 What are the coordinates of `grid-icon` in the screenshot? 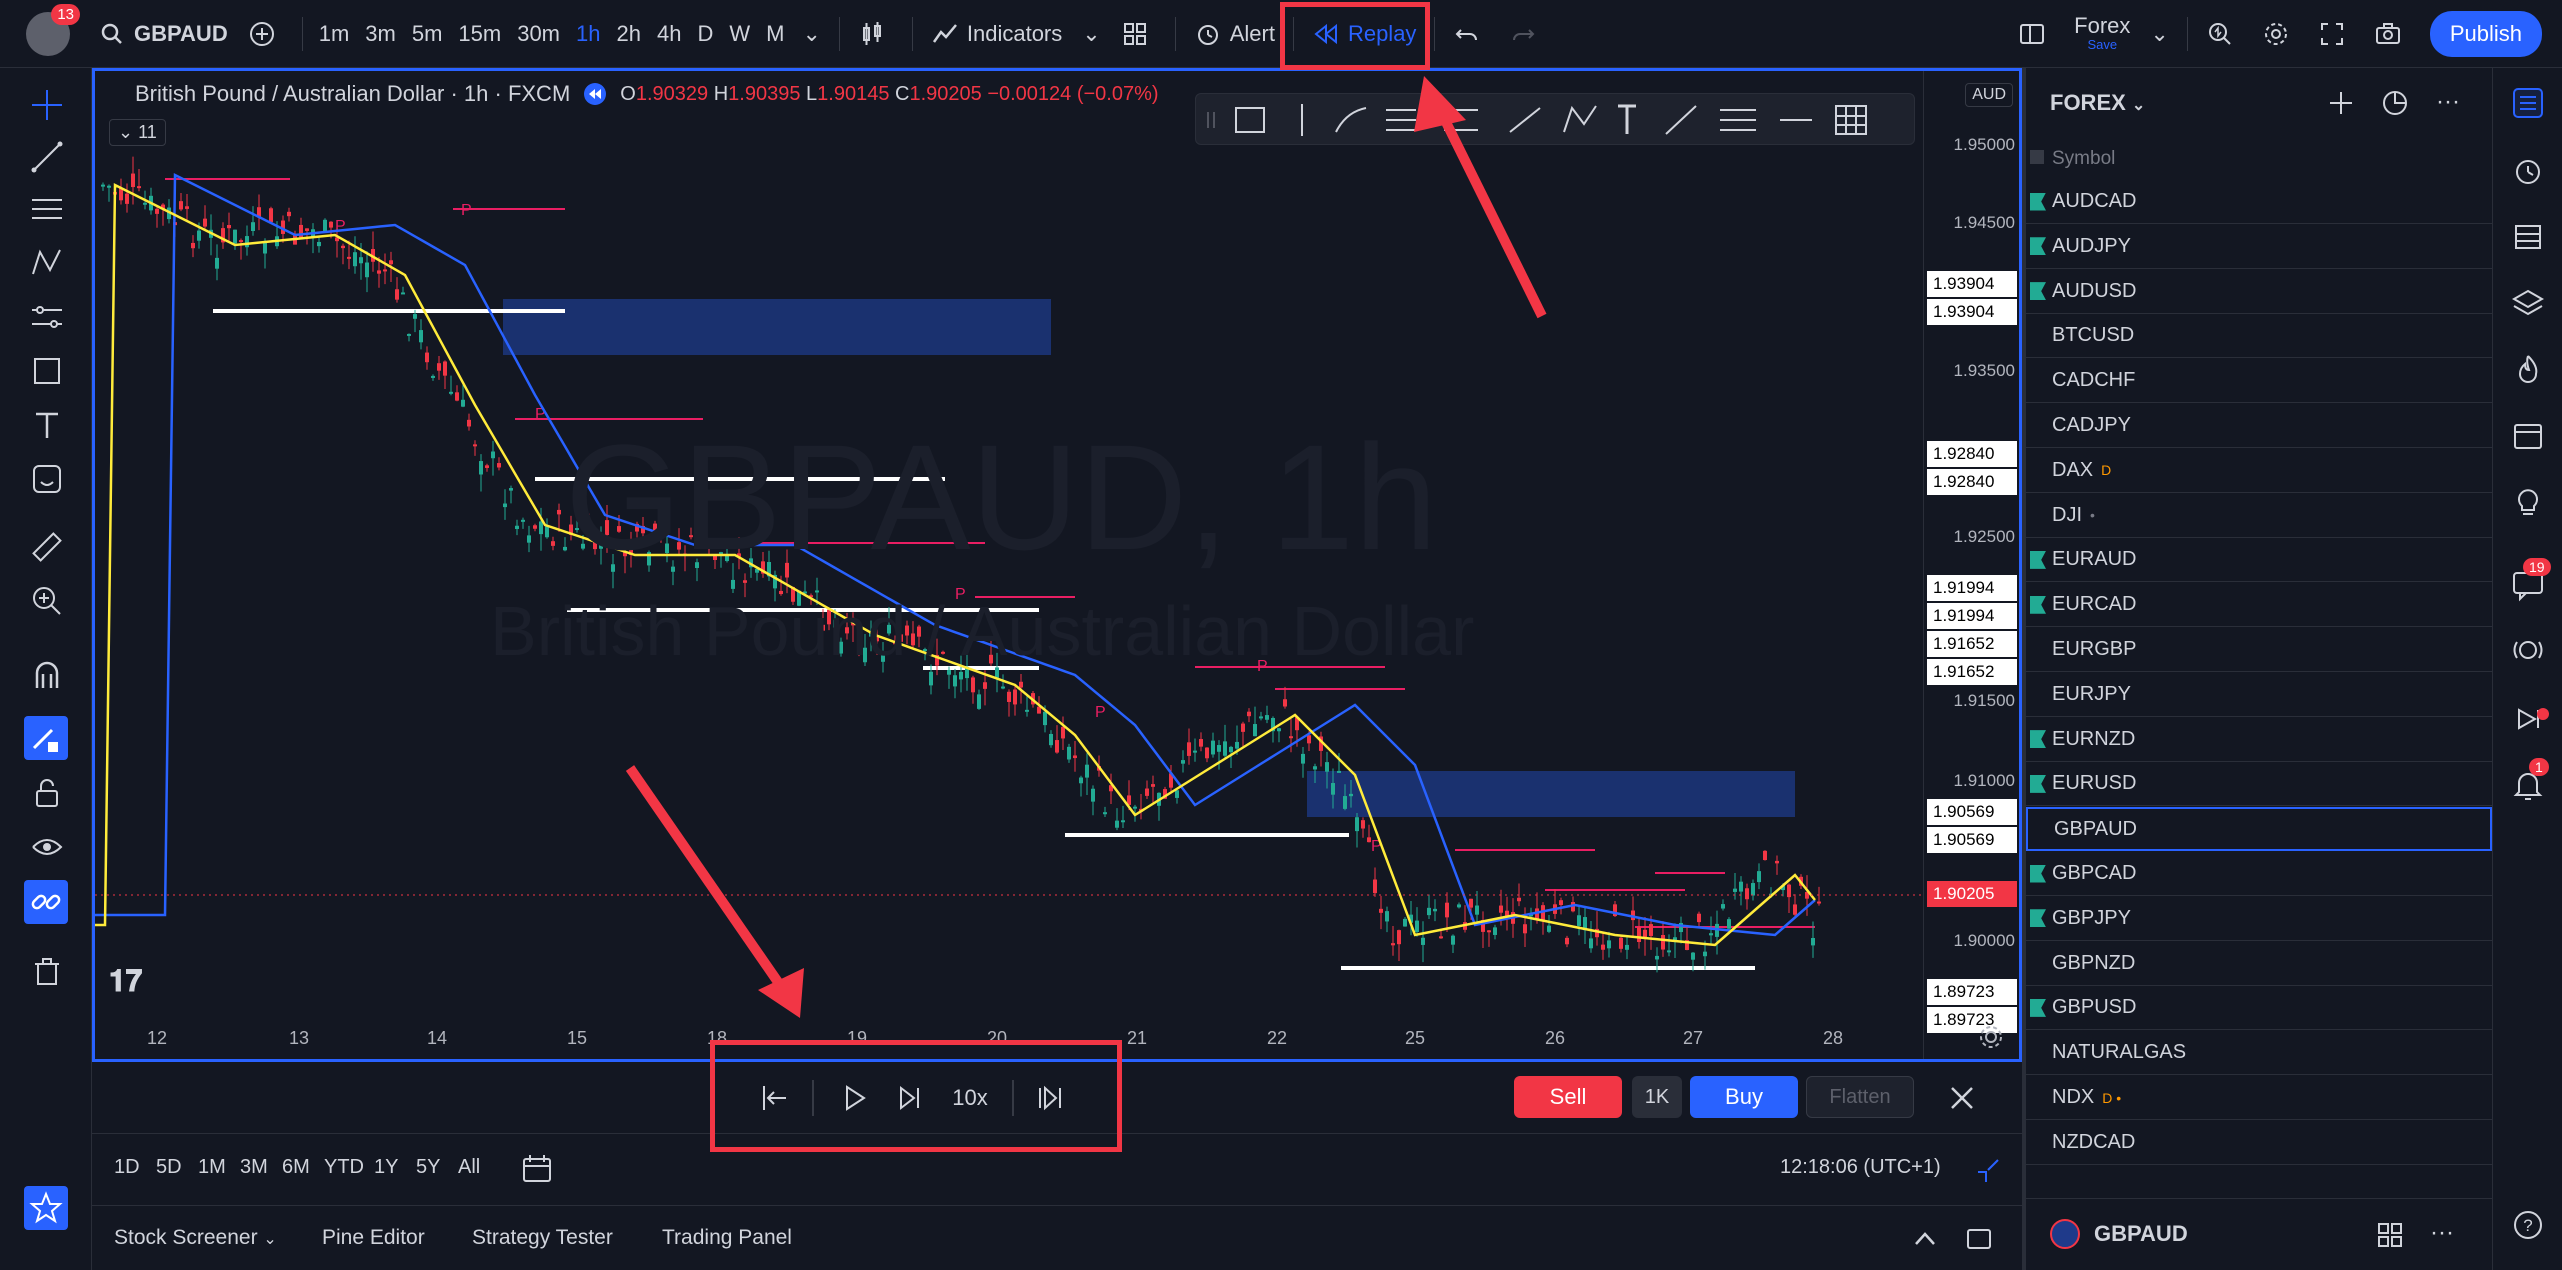 It's located at (2390, 1235).